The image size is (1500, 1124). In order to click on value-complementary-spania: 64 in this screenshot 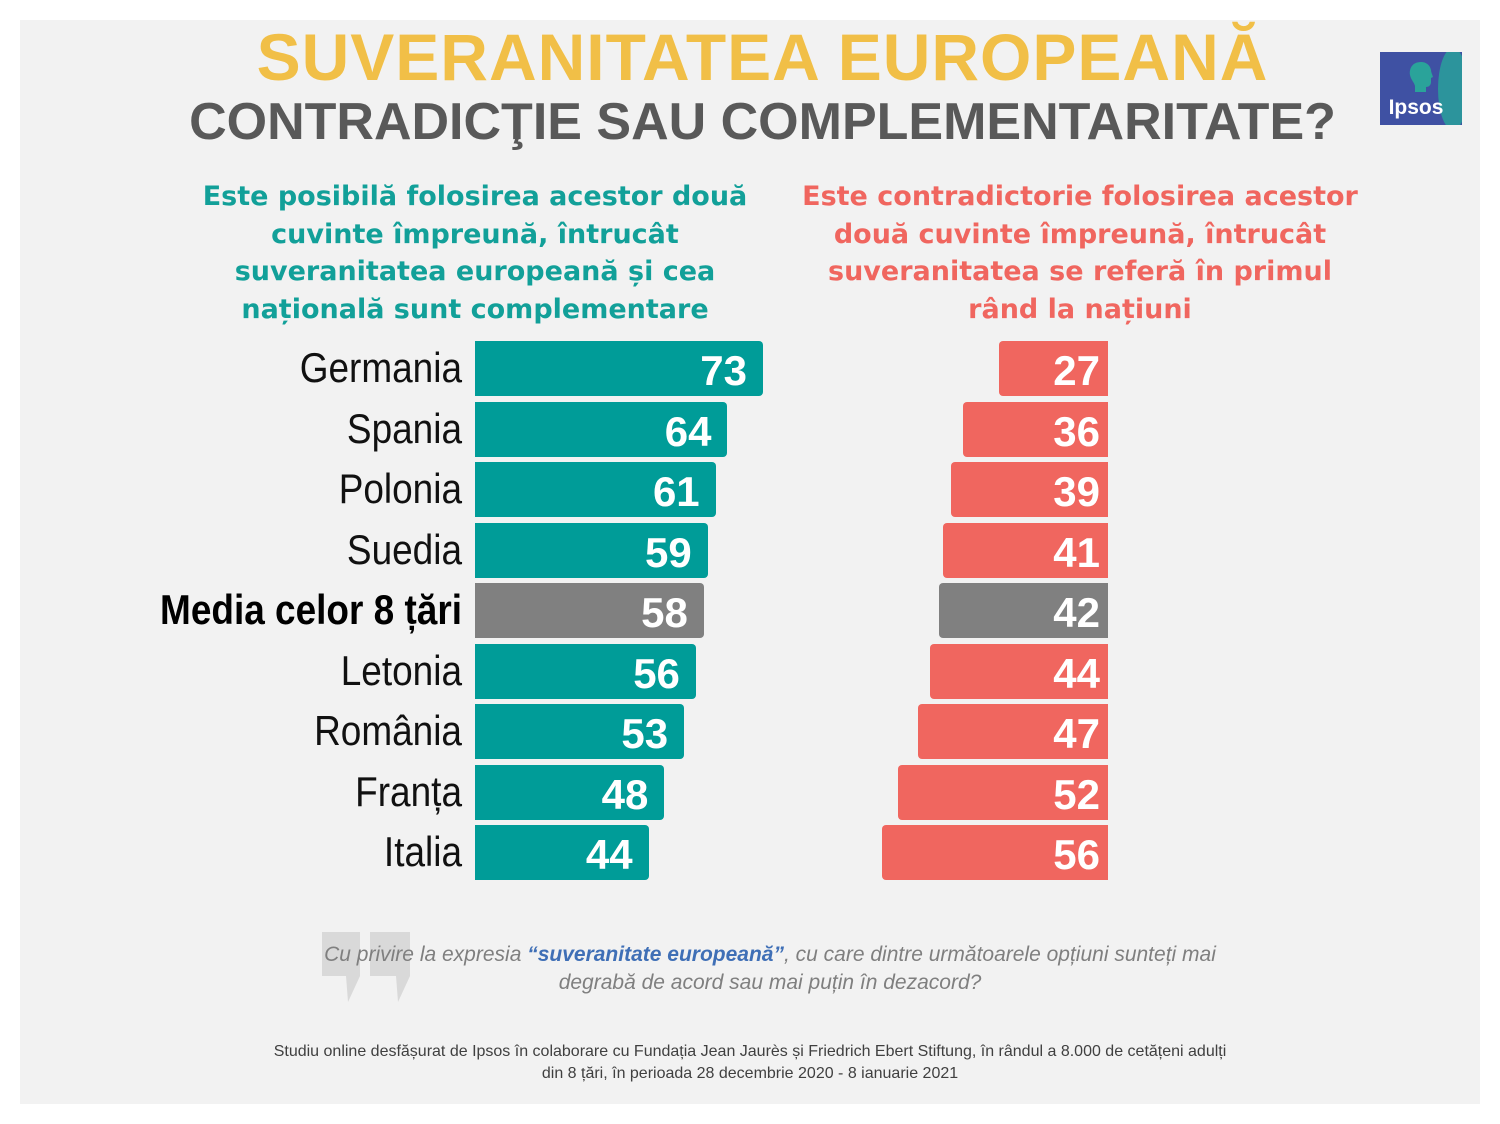, I will do `click(688, 431)`.